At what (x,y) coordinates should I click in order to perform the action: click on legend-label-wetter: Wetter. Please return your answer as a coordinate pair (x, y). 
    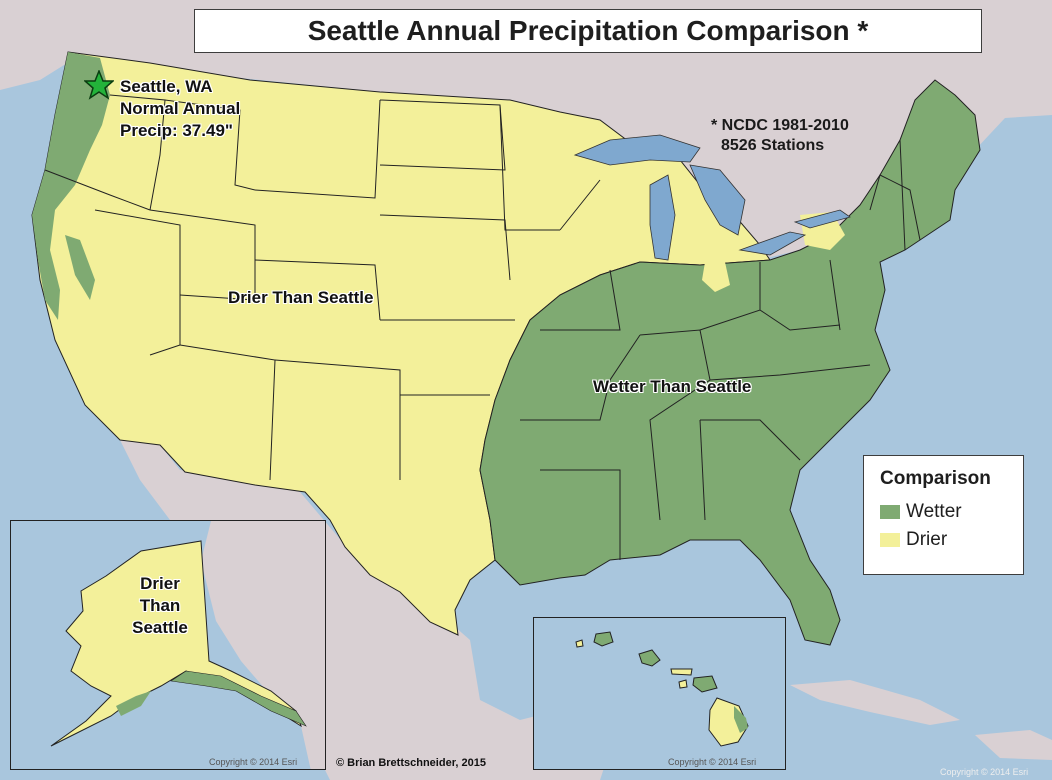
    Looking at the image, I should click on (934, 511).